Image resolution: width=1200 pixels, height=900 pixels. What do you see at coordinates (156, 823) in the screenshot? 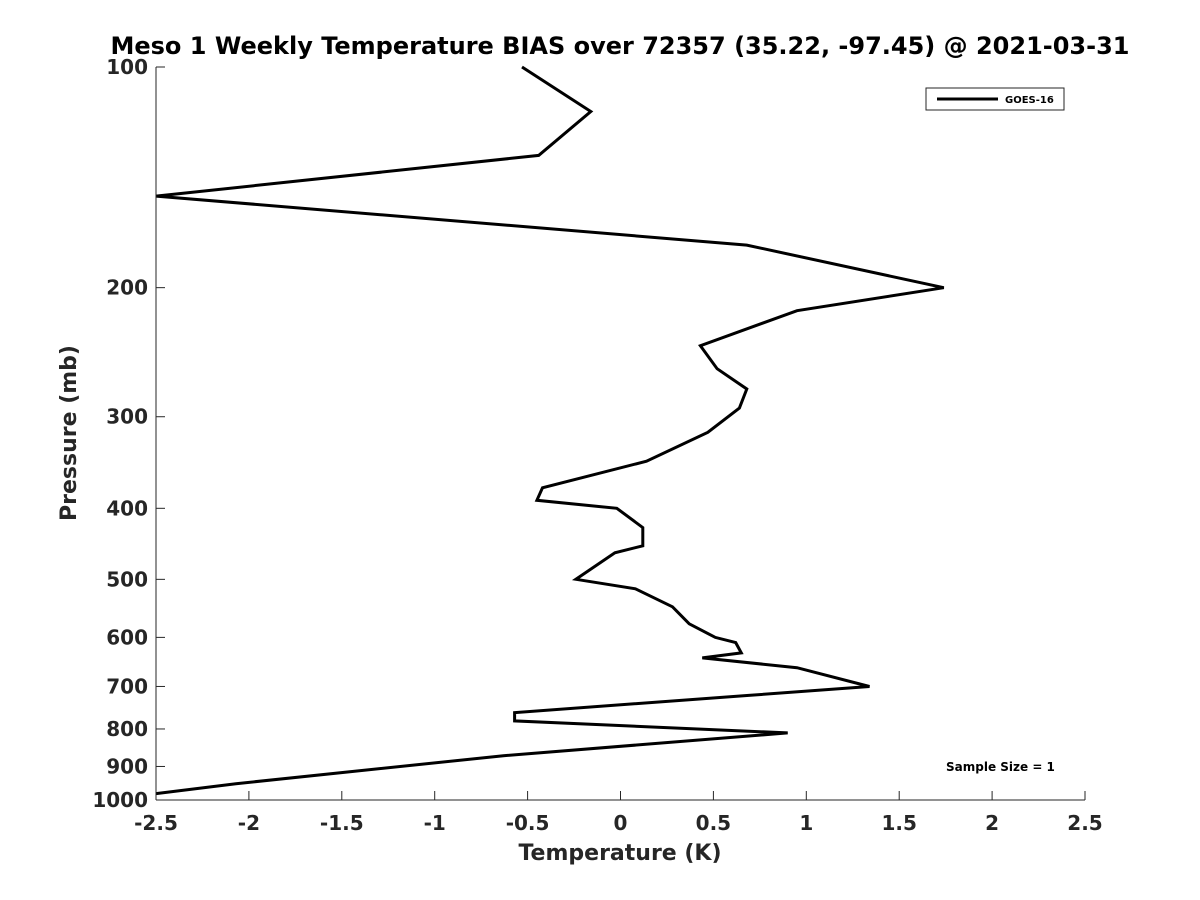
I see `x-tick-label-0: -2.5` at bounding box center [156, 823].